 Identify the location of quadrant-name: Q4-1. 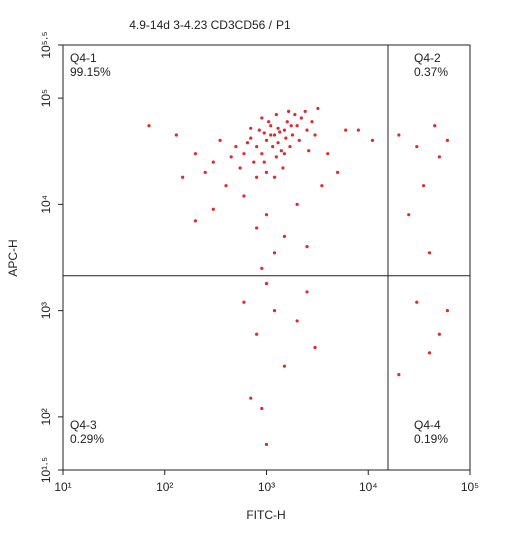
(83, 58).